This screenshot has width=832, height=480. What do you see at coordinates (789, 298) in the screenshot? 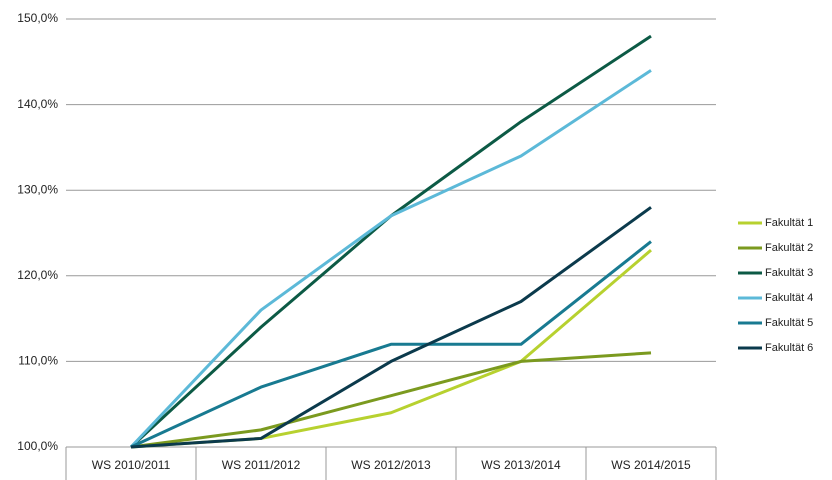
I see `legend-label: Fakultät 4` at bounding box center [789, 298].